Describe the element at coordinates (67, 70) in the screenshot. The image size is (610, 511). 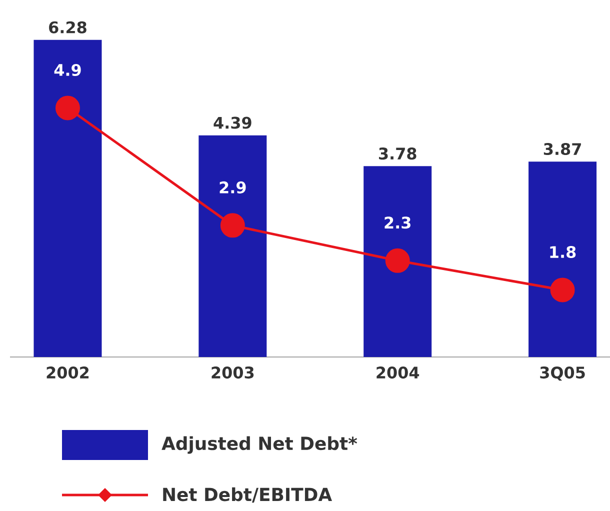
I see `data-label: 4.9` at that location.